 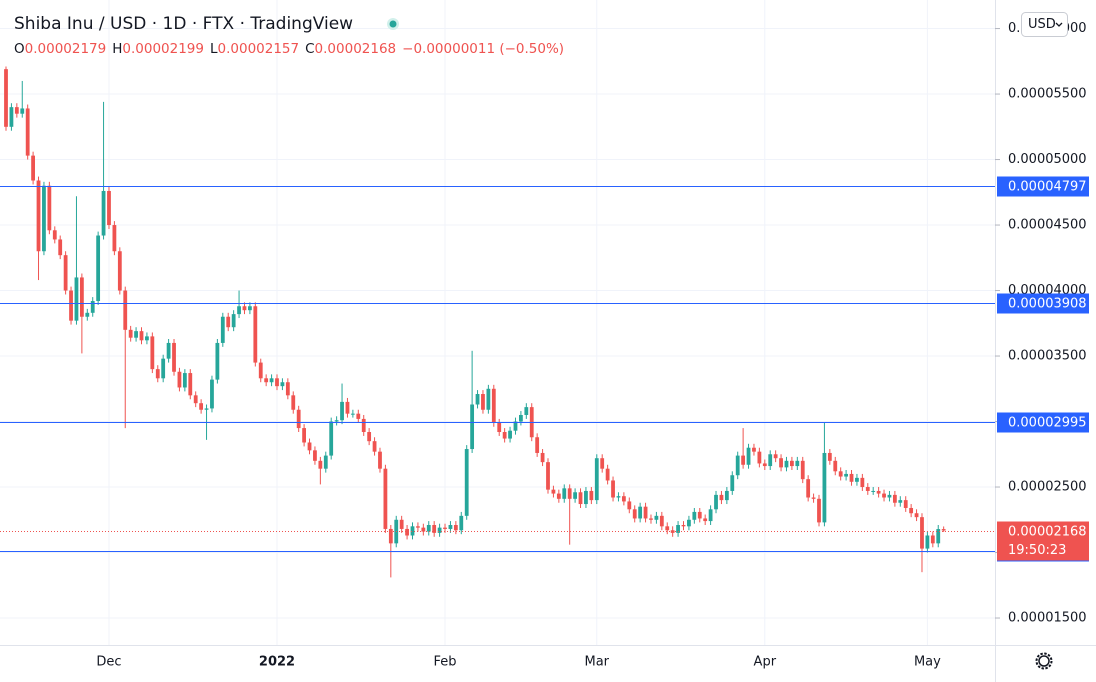 I want to click on level-label: 0.00004797, so click(x=1047, y=187).